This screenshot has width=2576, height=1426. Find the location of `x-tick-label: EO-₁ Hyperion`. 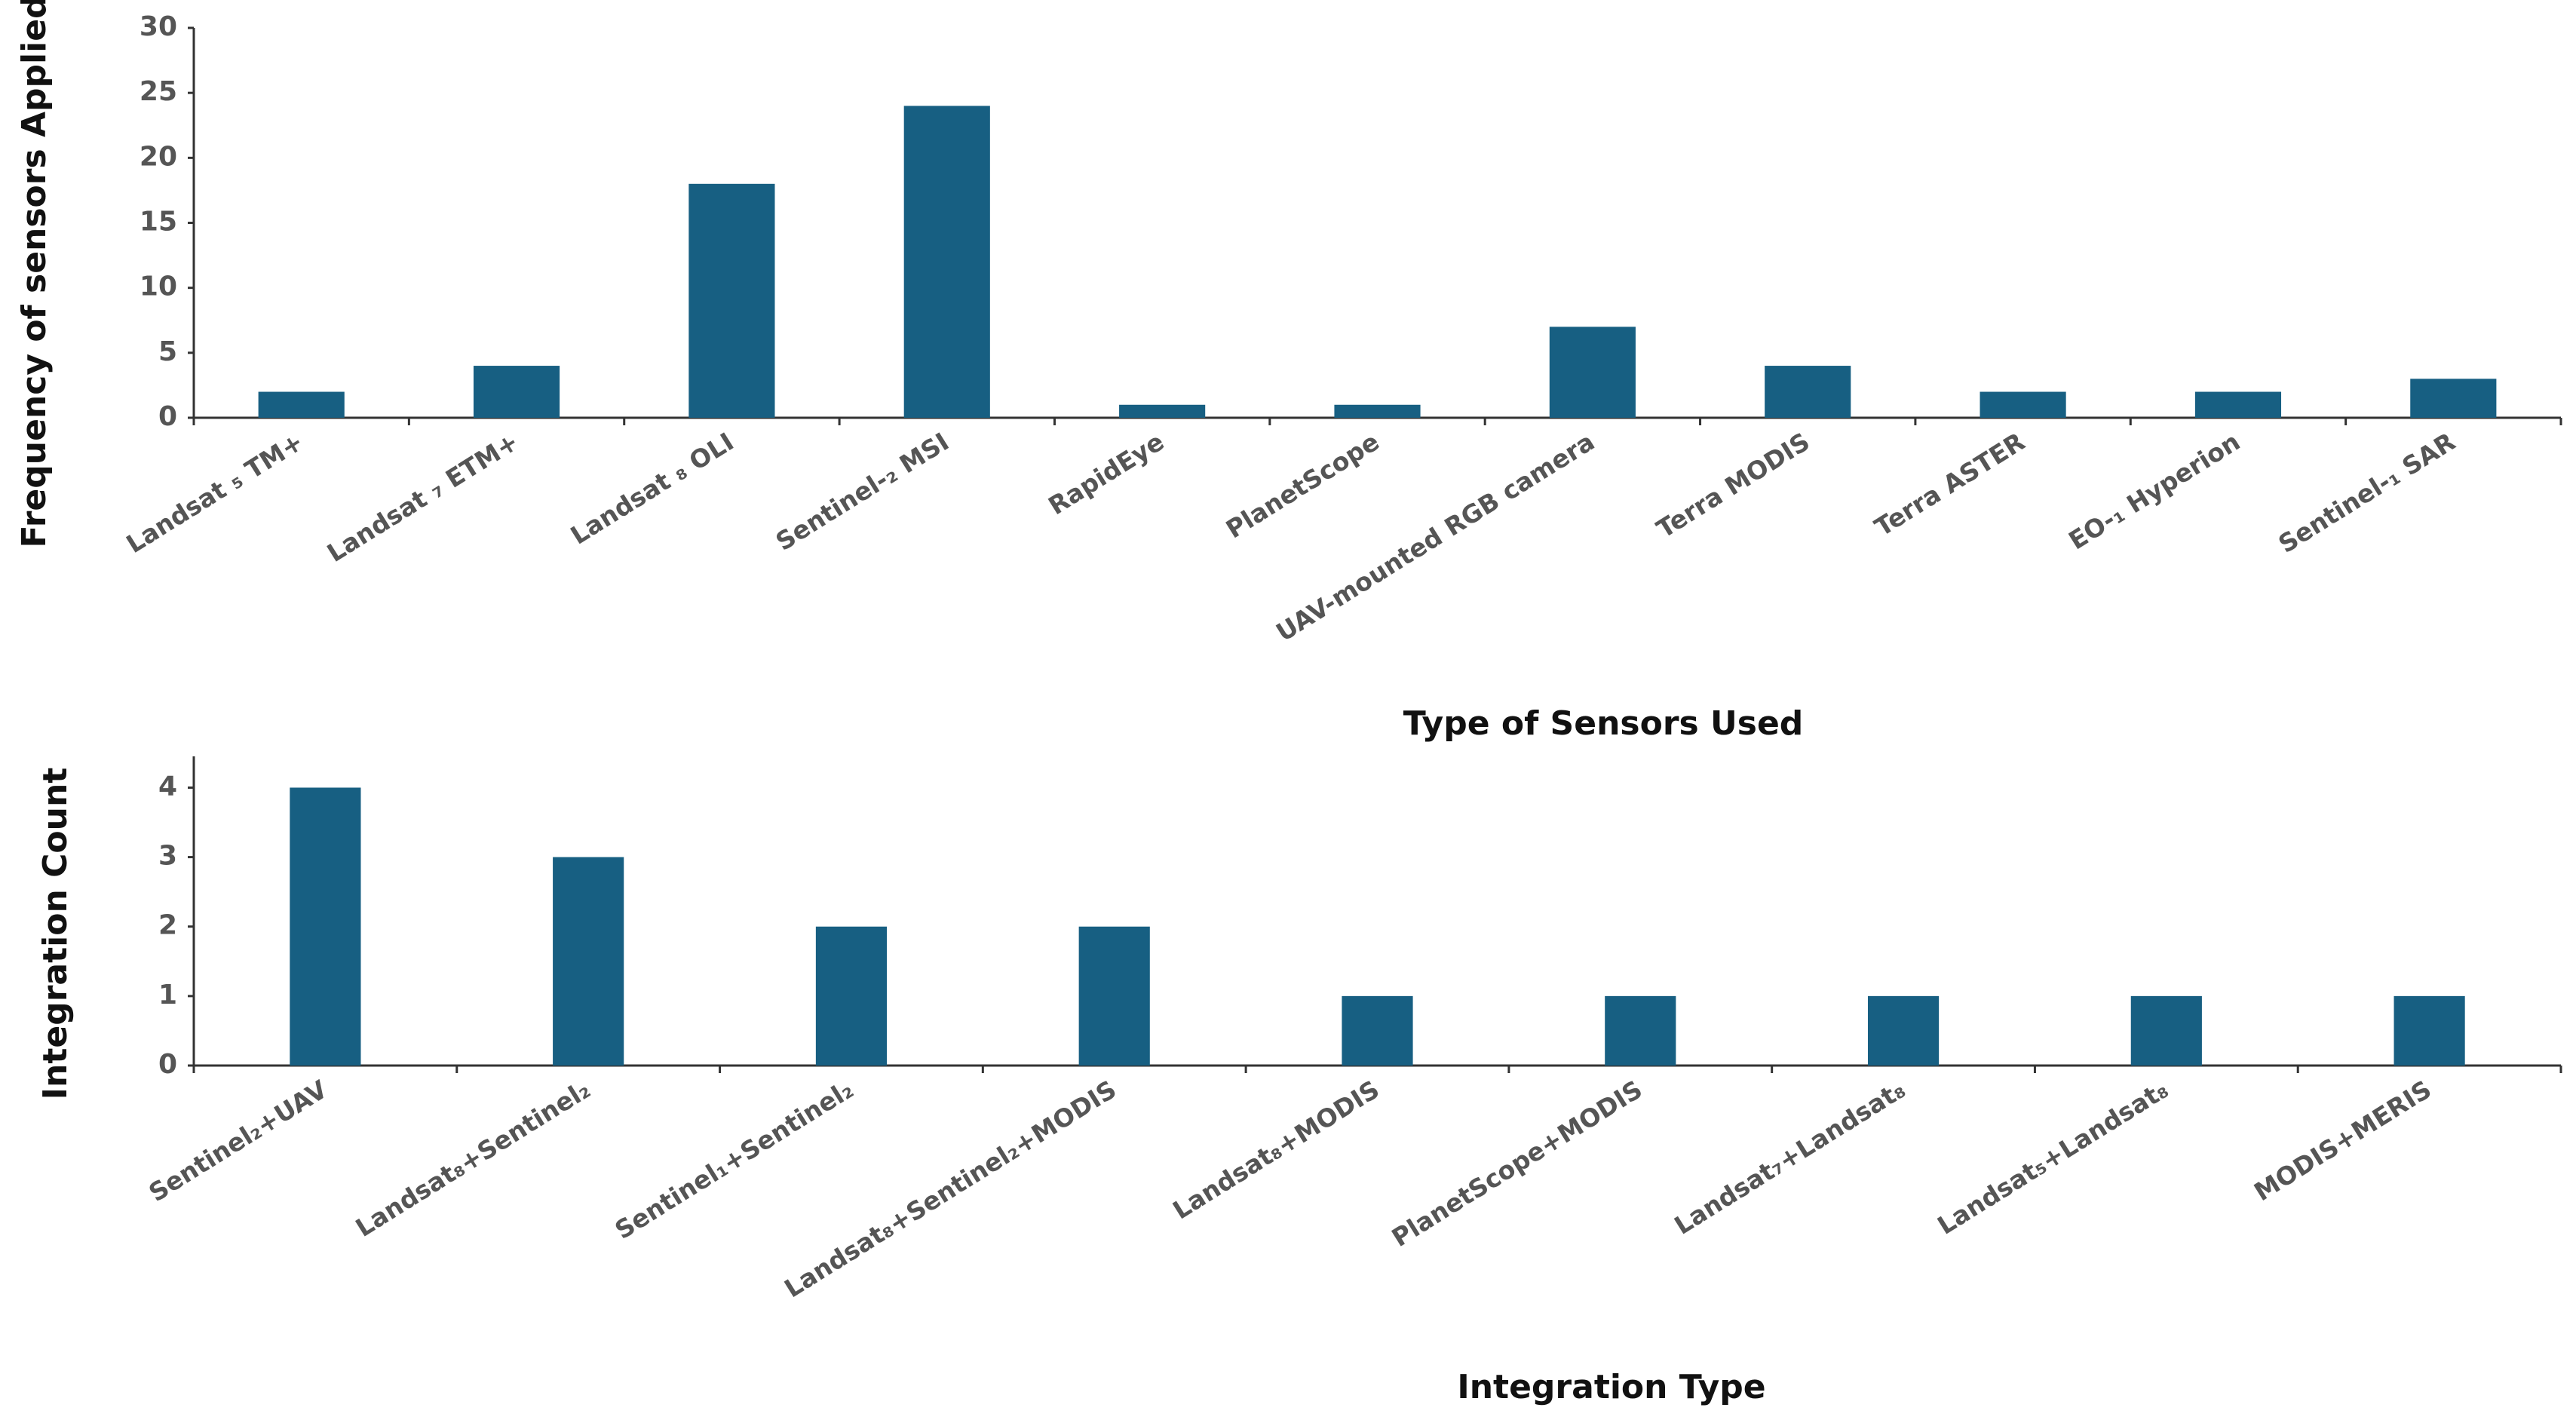

x-tick-label: EO-₁ Hyperion is located at coordinates (2154, 491).